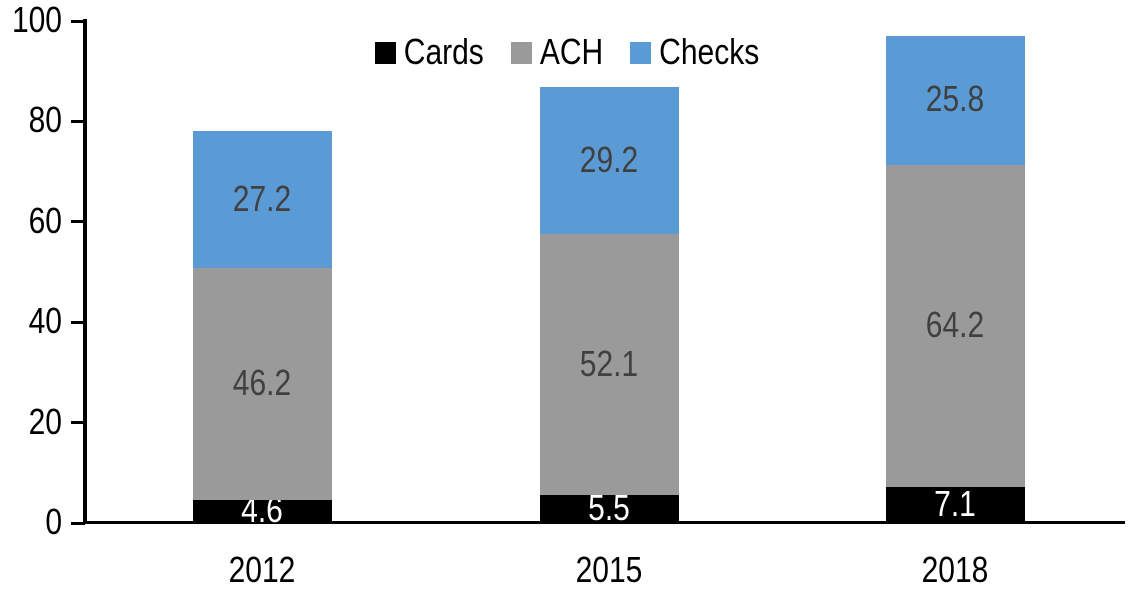 The width and height of the screenshot is (1134, 599). I want to click on bar-value-label: 5.5, so click(609, 508).